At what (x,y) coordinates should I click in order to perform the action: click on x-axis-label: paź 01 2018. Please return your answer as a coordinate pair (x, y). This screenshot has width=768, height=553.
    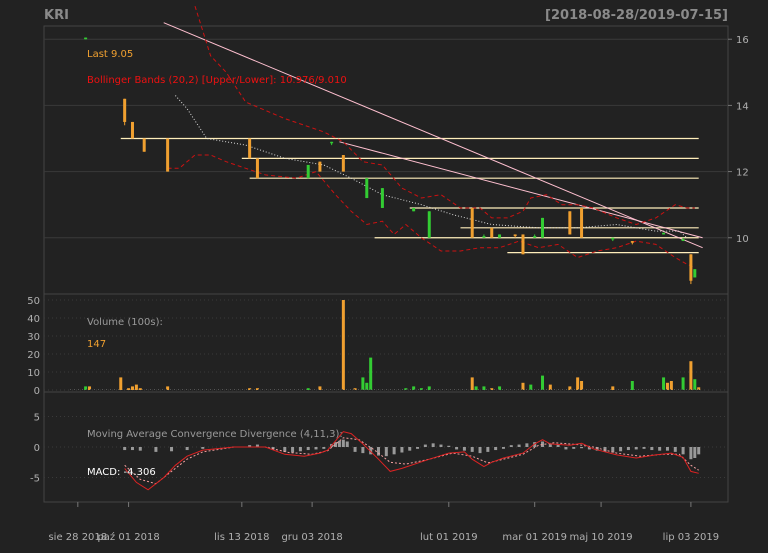
    Looking at the image, I should click on (128, 537).